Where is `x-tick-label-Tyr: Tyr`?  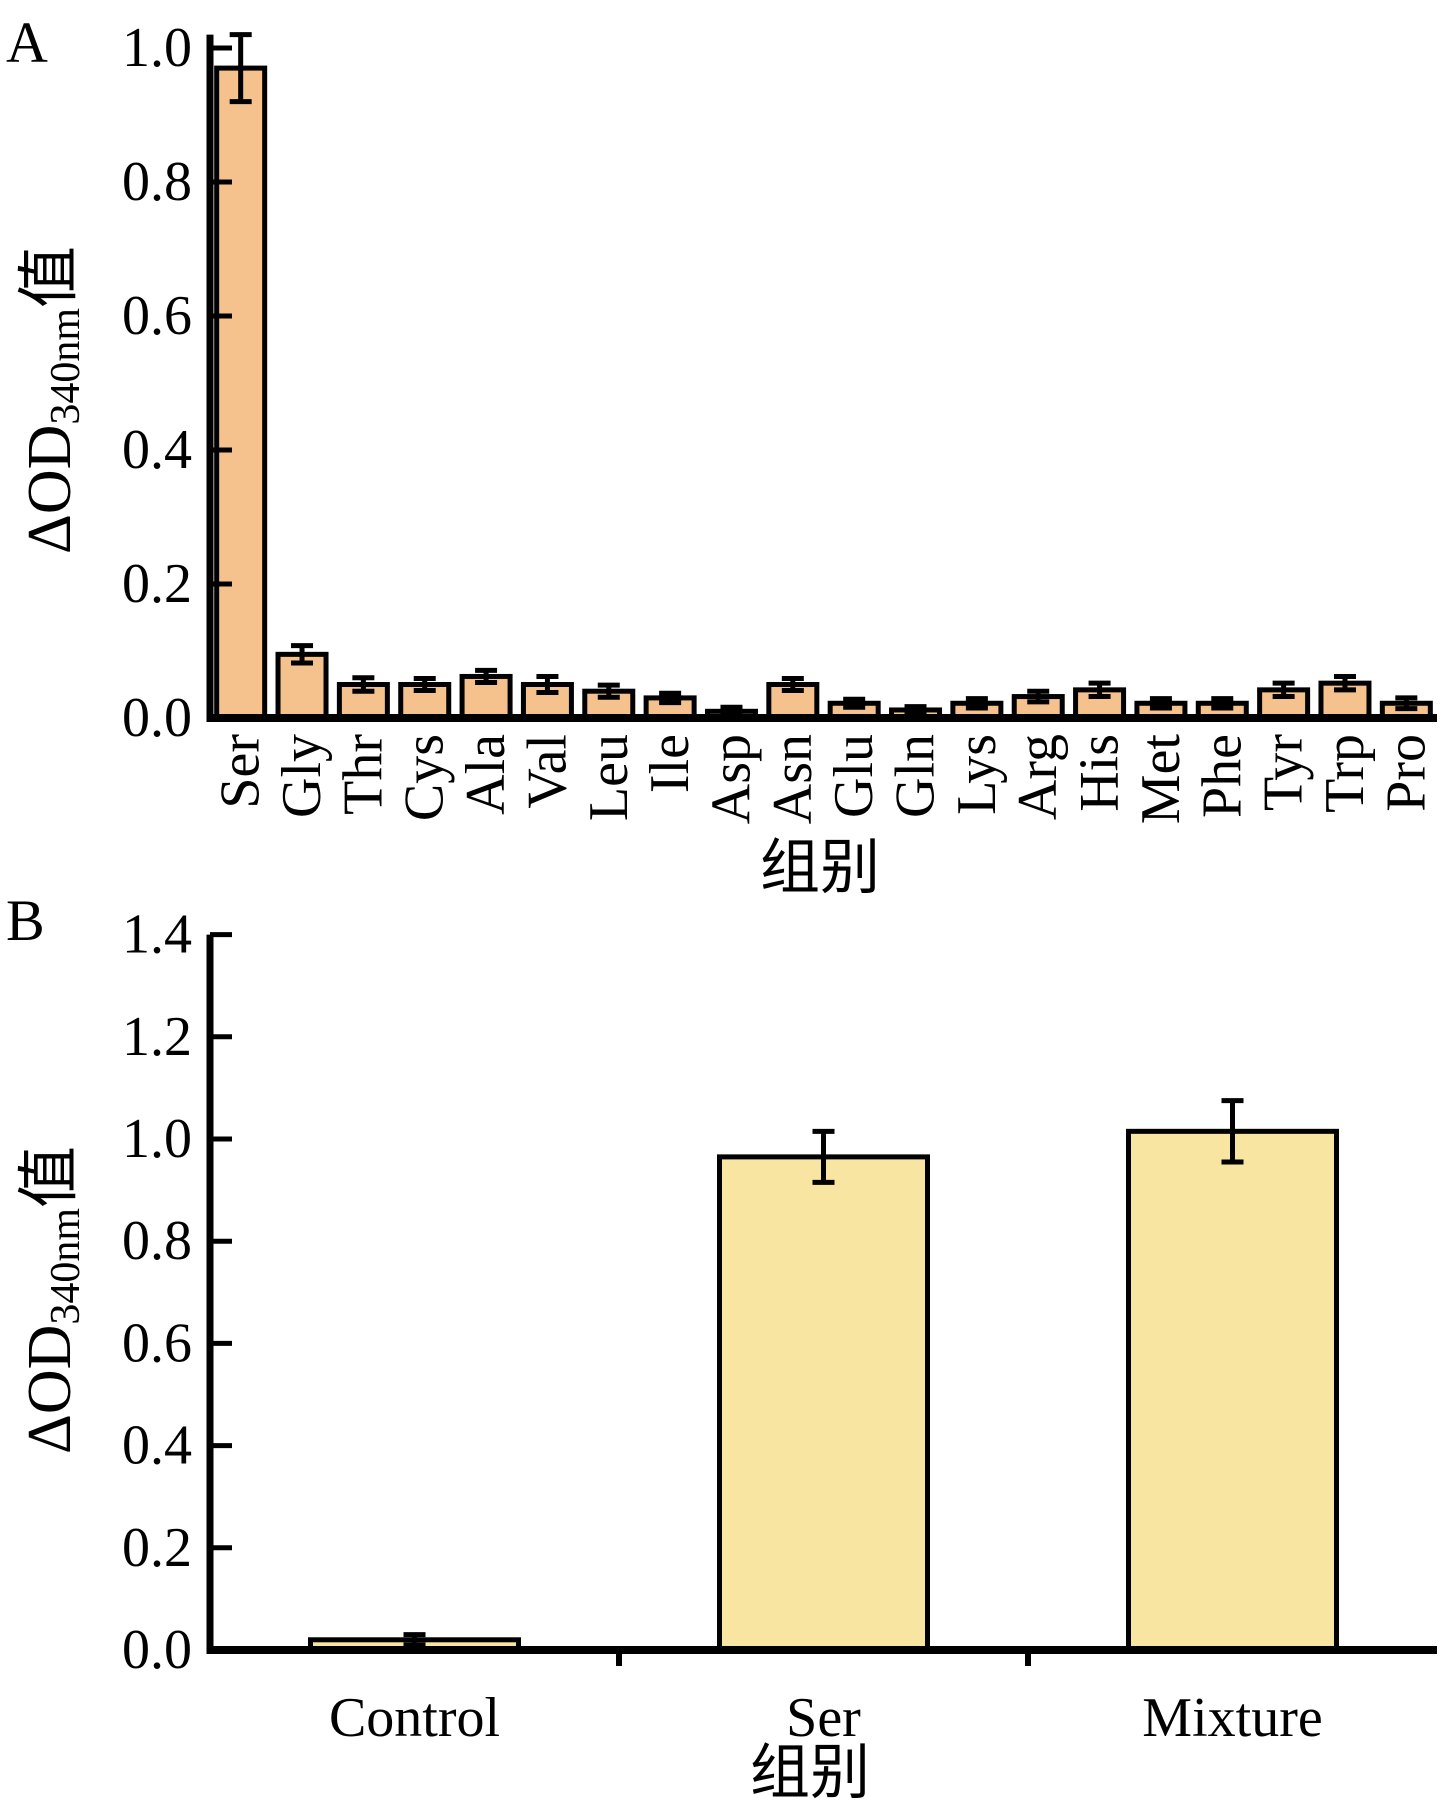
x-tick-label-Tyr: Tyr is located at coordinates (1284, 772).